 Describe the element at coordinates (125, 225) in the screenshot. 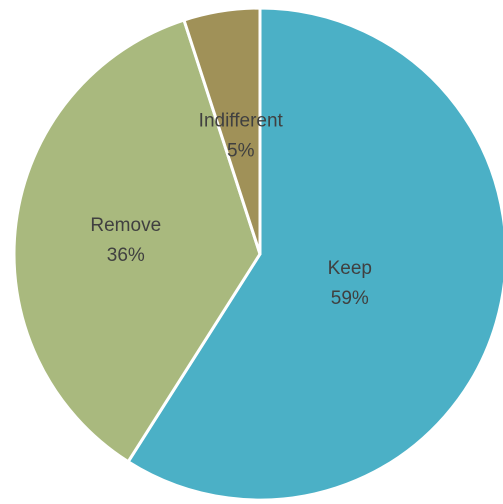

I see `pie-label-remove: Remove` at that location.